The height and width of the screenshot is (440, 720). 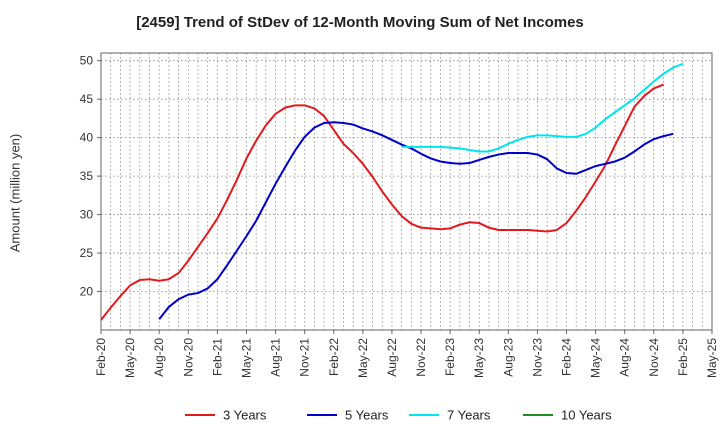 I want to click on y-axis: 20 25 30 35 40 45 50, so click(x=90, y=176).